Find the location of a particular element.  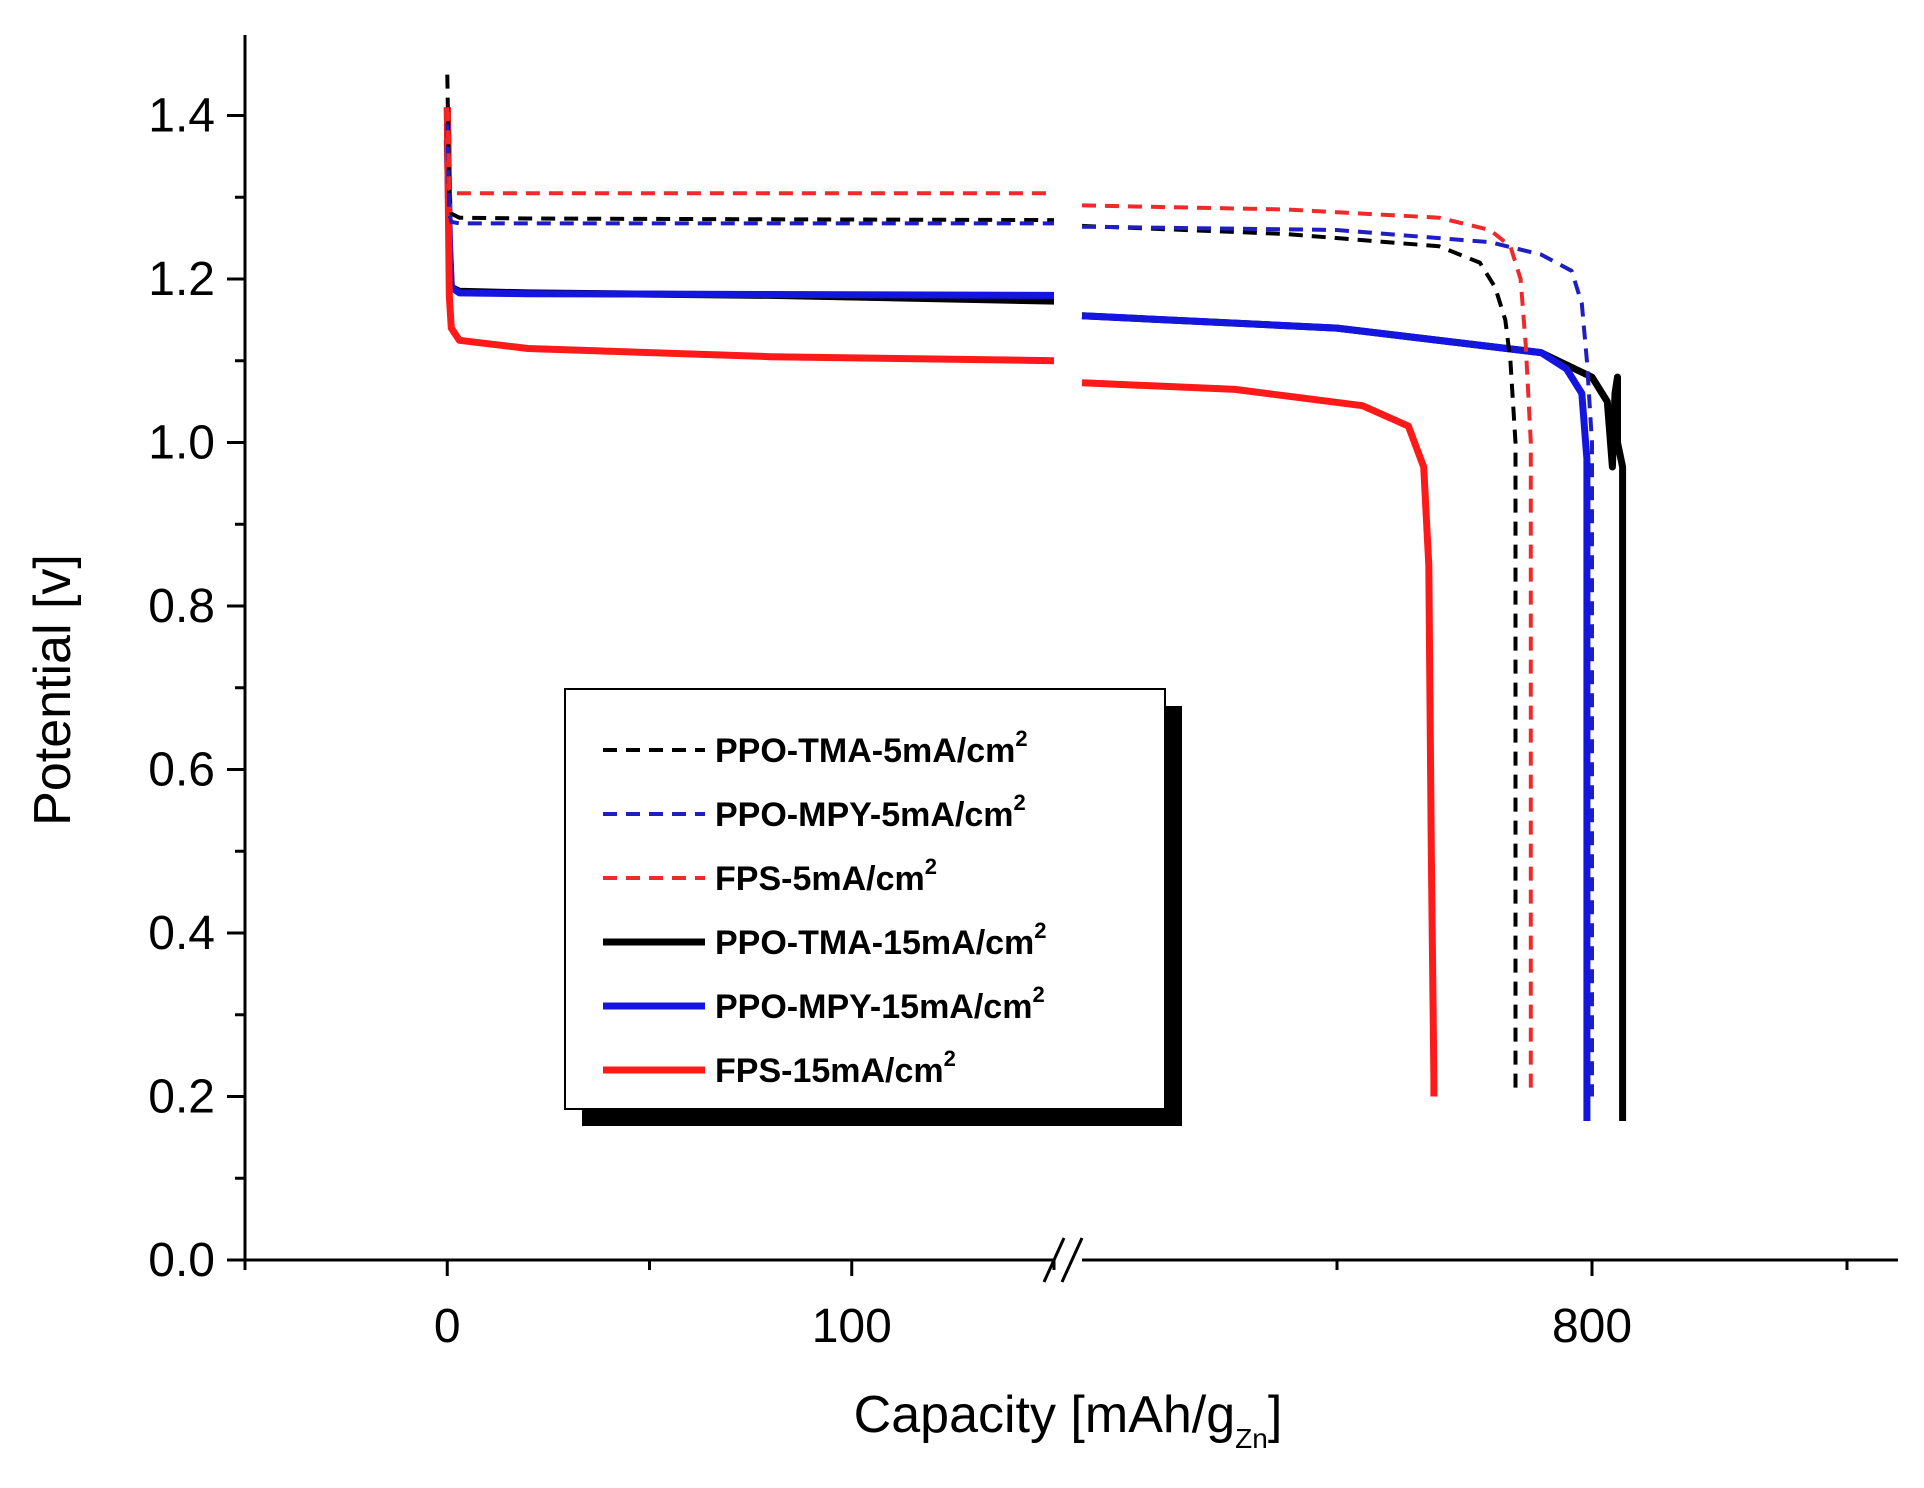

series-line-0-left is located at coordinates (750, 148).